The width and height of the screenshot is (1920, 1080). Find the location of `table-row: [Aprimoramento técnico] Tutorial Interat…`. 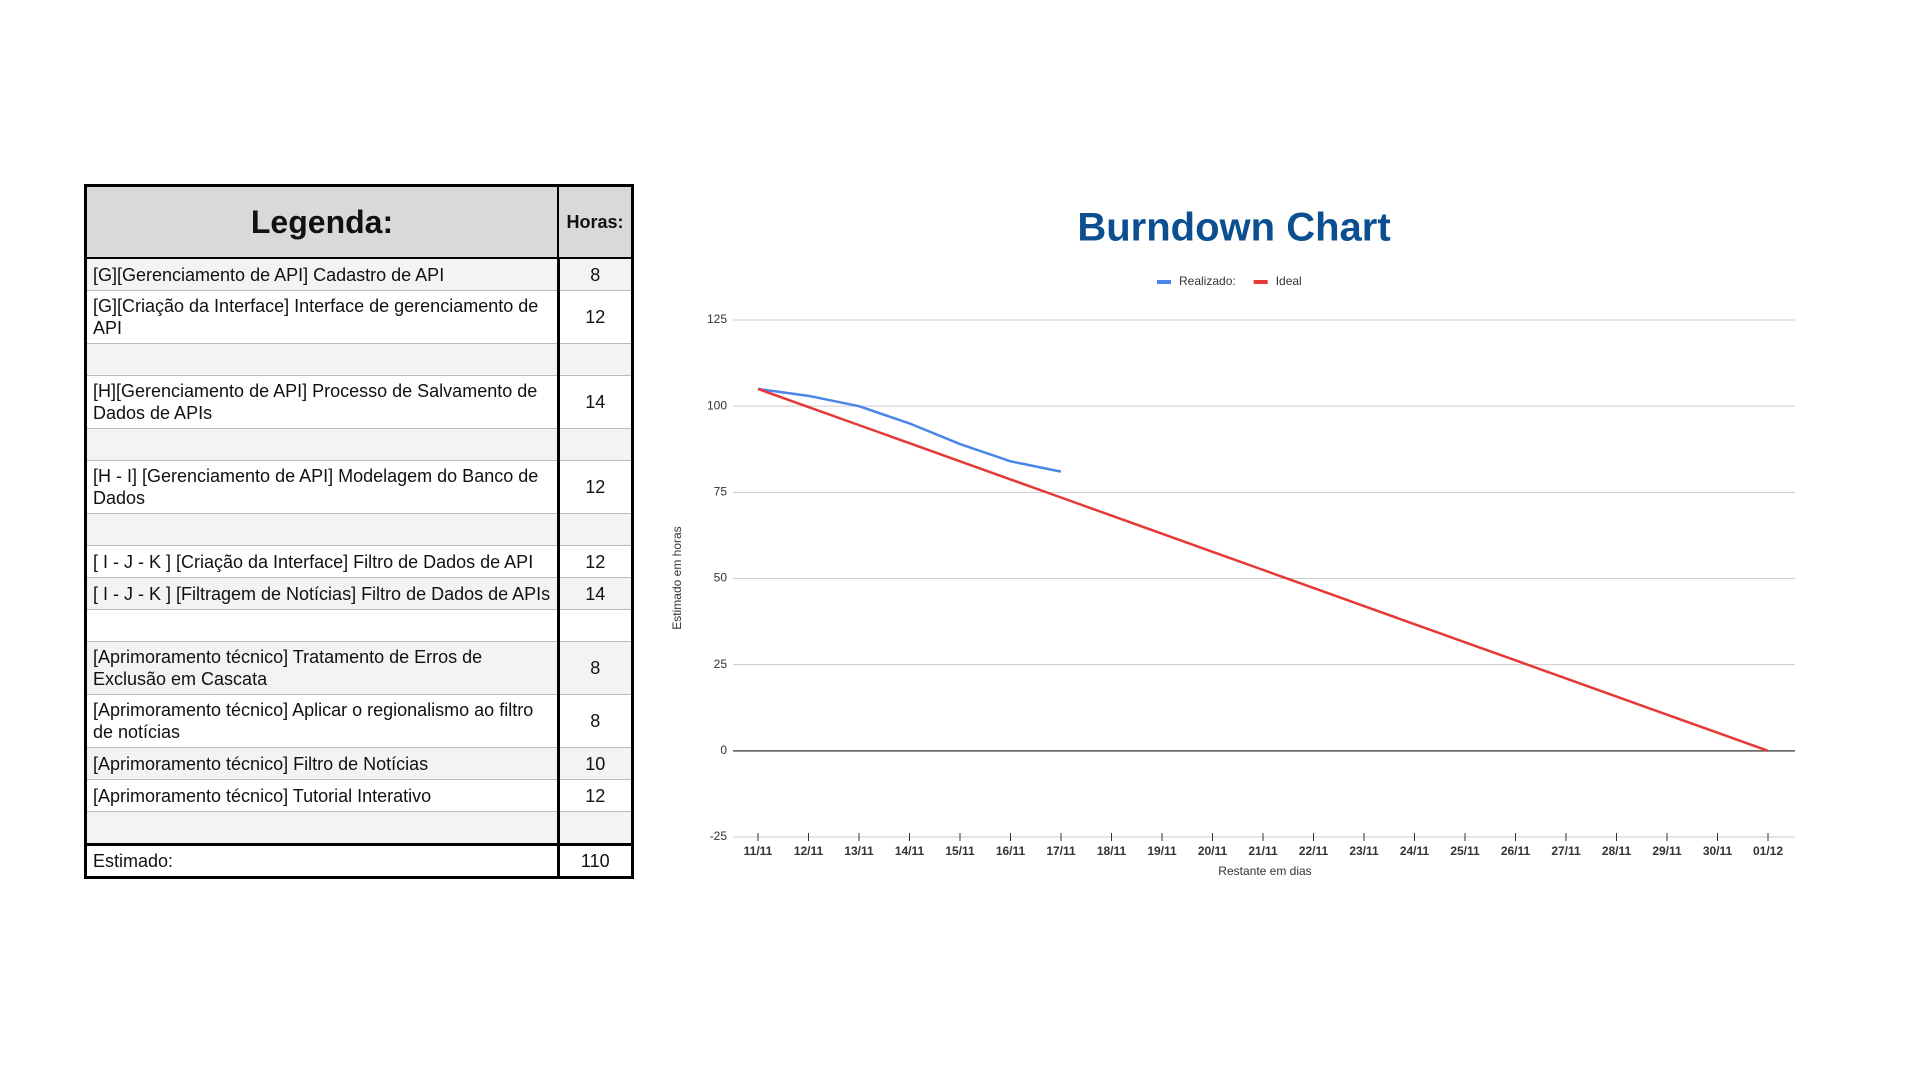

table-row: [Aprimoramento técnico] Tutorial Interat… is located at coordinates (359, 795).